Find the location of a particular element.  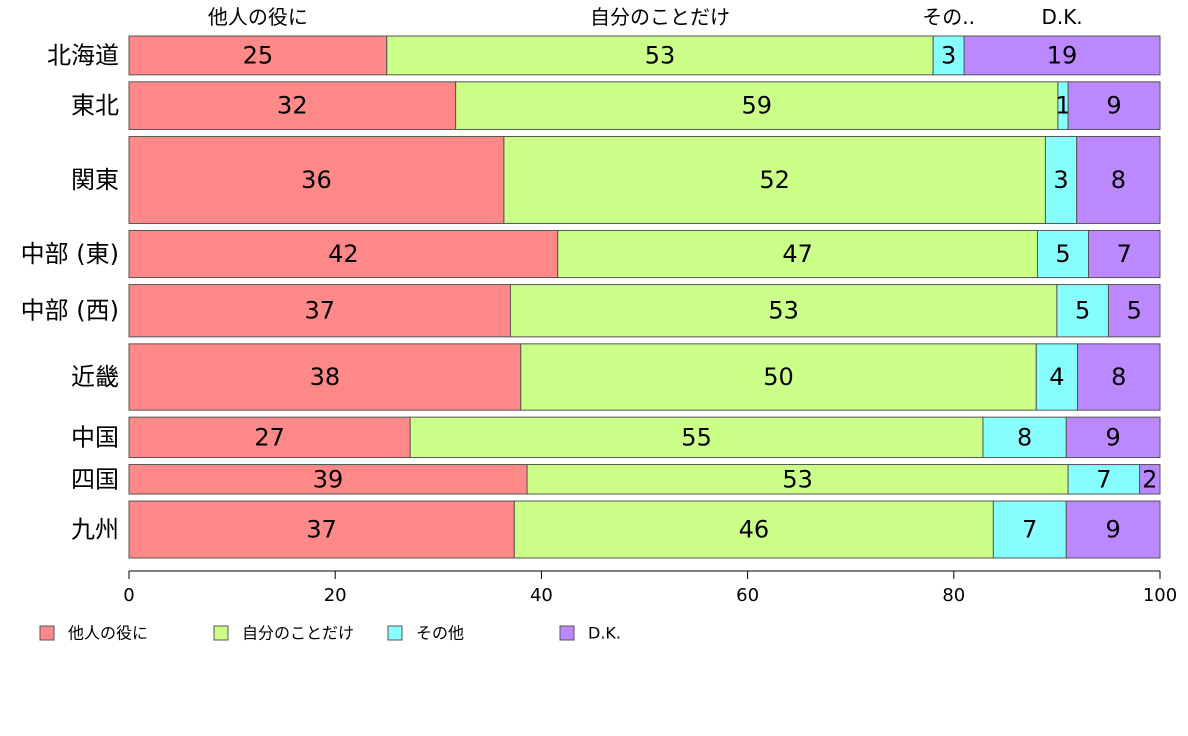

bar-value-label: 2 is located at coordinates (1149, 479).